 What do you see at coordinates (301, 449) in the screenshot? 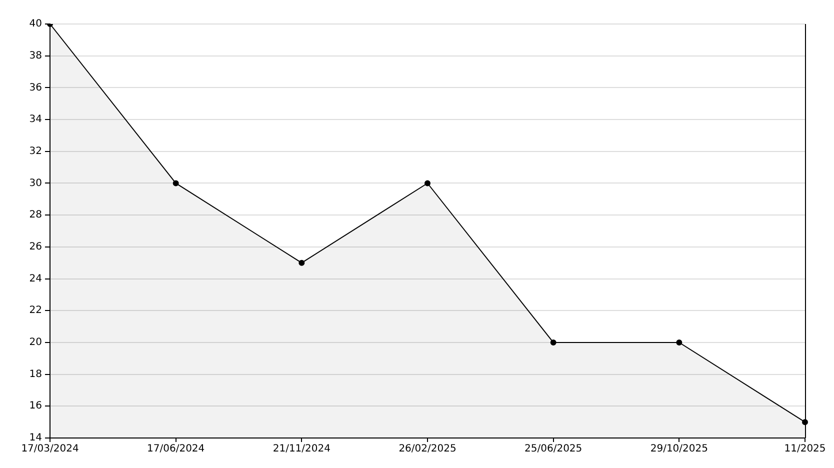
I see `x-tick-label: 21/11/2024` at bounding box center [301, 449].